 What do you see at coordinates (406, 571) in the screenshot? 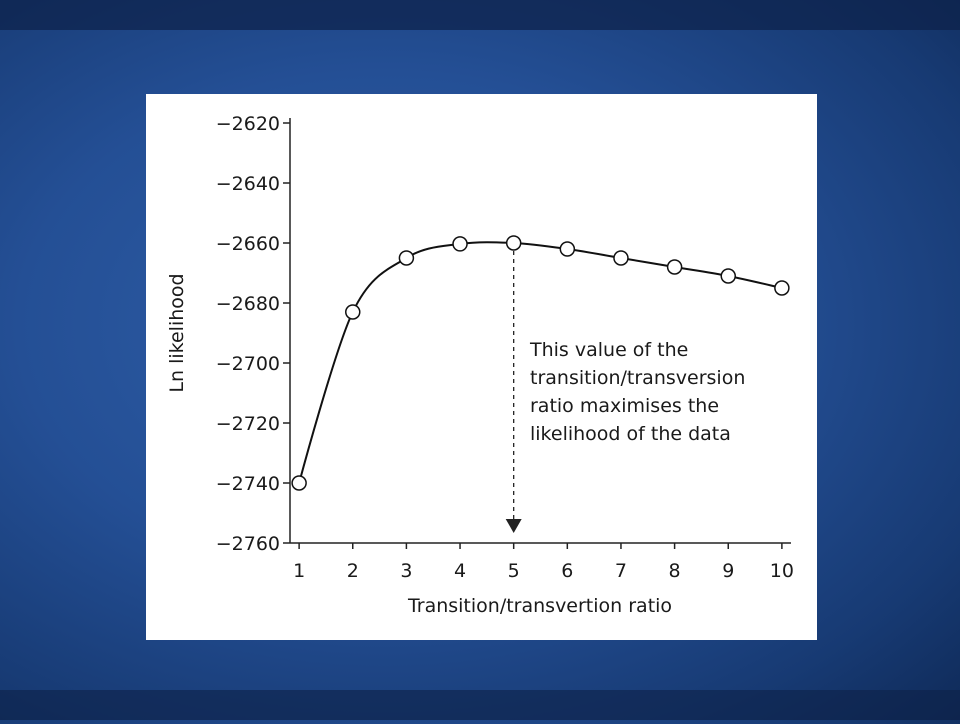
I see `x-tick-label: 3` at bounding box center [406, 571].